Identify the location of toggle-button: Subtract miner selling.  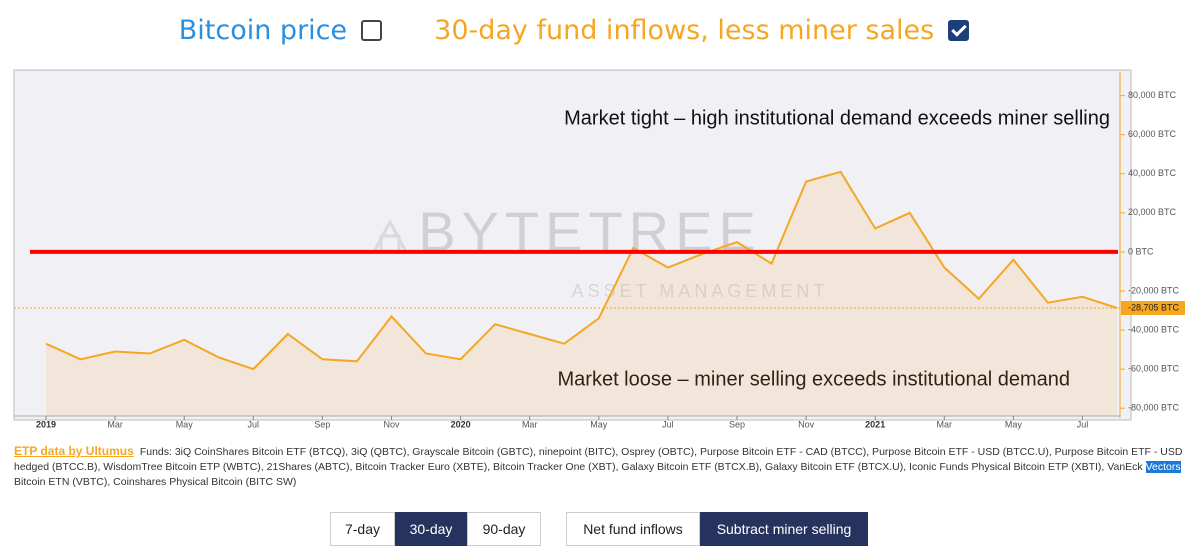
(784, 529).